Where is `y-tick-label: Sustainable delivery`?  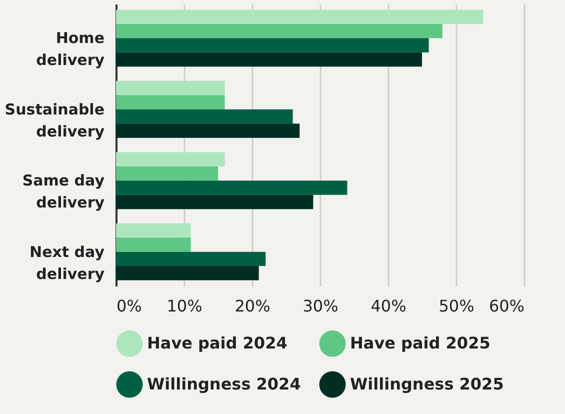
y-tick-label: Sustainable delivery is located at coordinates (54, 120).